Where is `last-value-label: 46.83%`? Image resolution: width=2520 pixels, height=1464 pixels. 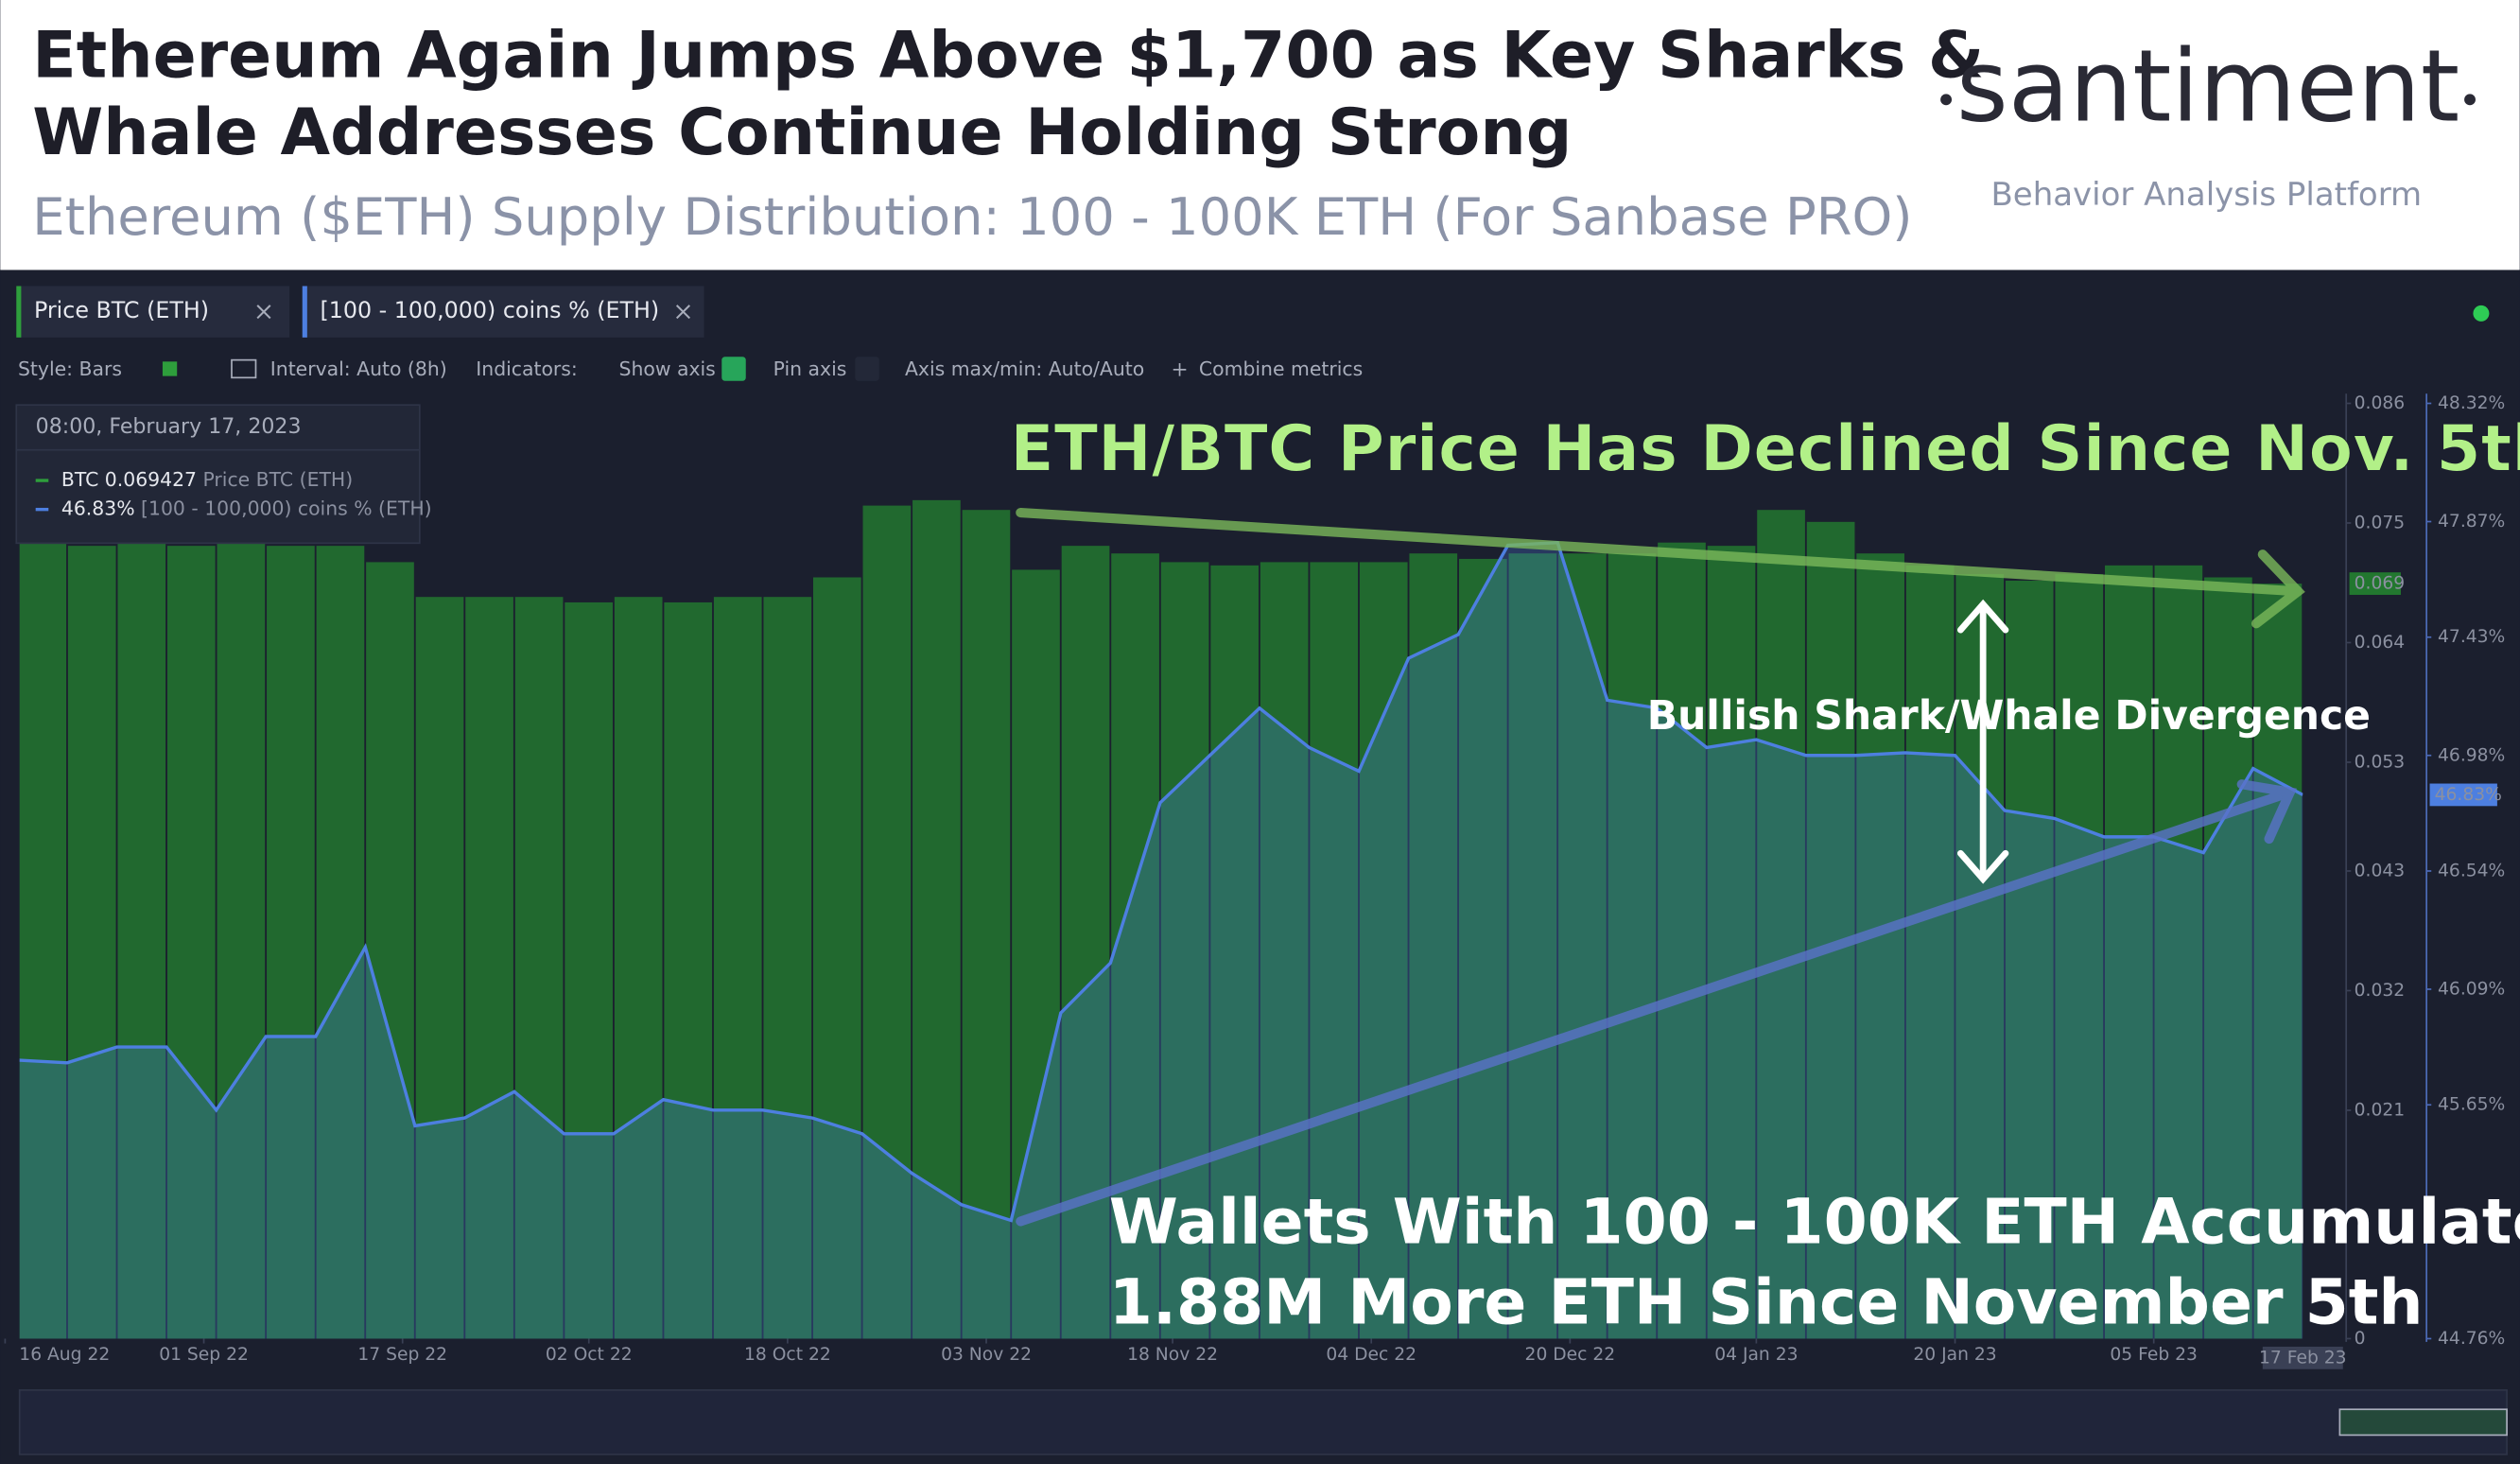 last-value-label: 46.83% is located at coordinates (2468, 795).